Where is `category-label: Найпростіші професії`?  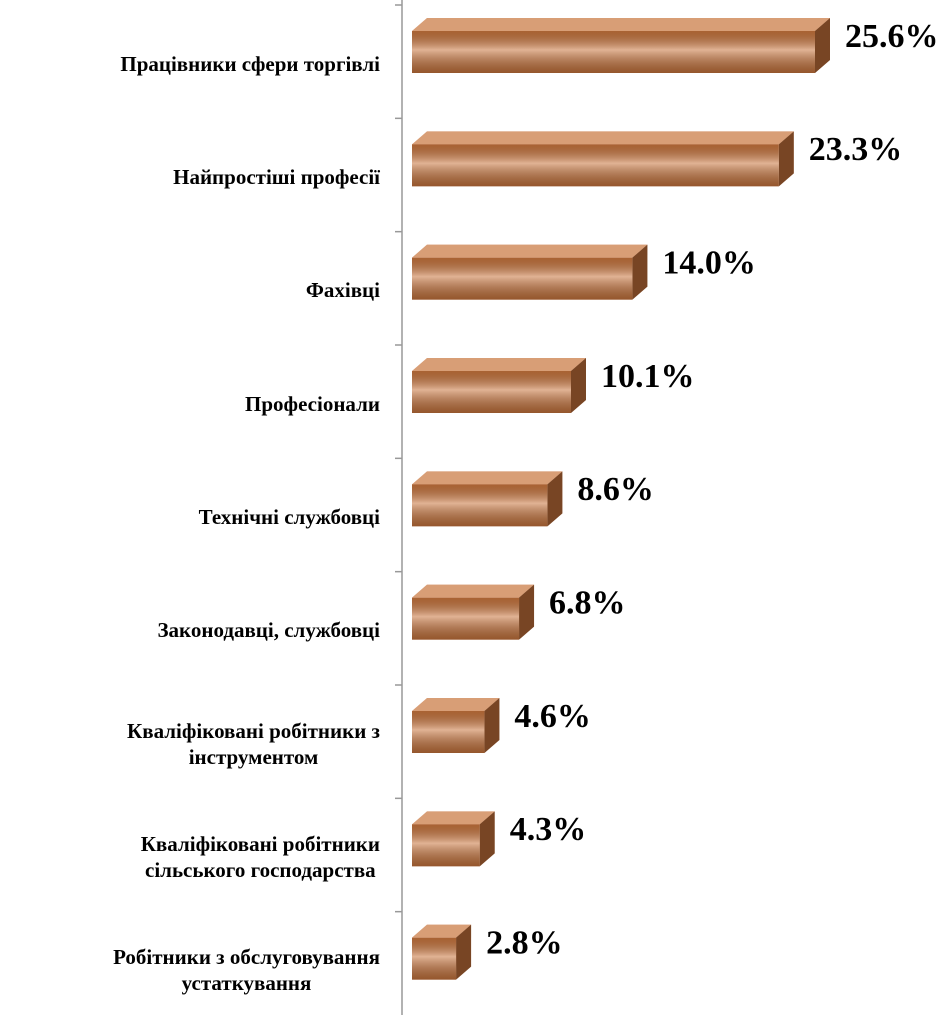
category-label: Найпростіші професії is located at coordinates (190, 176).